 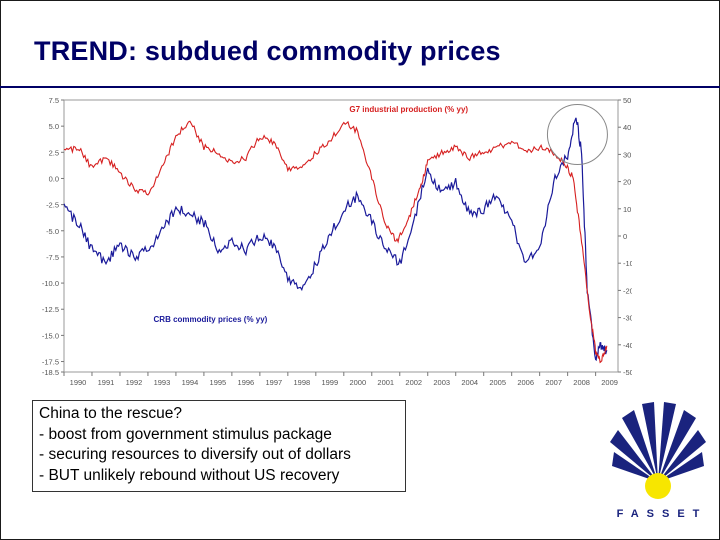 What do you see at coordinates (627, 182) in the screenshot?
I see `right-tick-label: 20` at bounding box center [627, 182].